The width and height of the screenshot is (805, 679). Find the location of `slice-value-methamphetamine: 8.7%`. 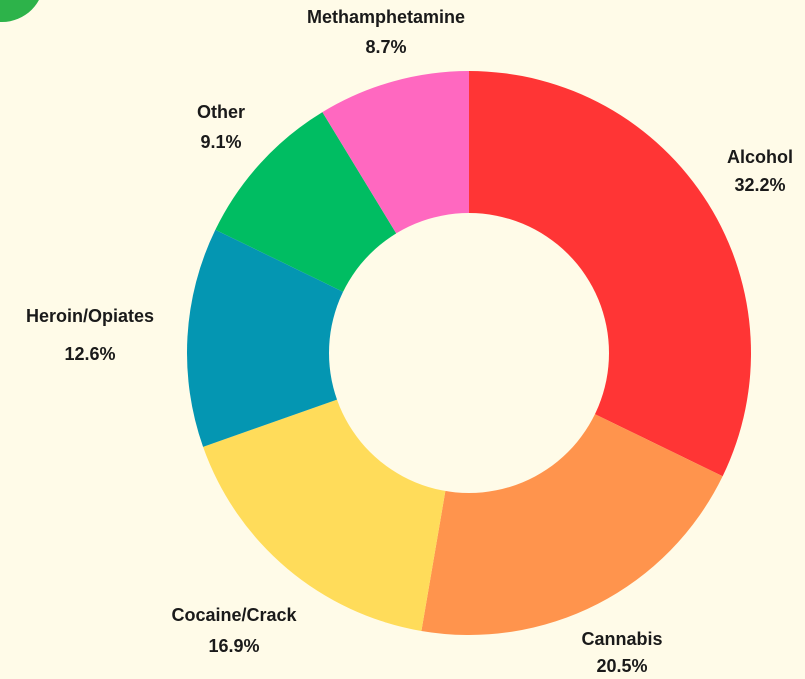

slice-value-methamphetamine: 8.7% is located at coordinates (385, 47).